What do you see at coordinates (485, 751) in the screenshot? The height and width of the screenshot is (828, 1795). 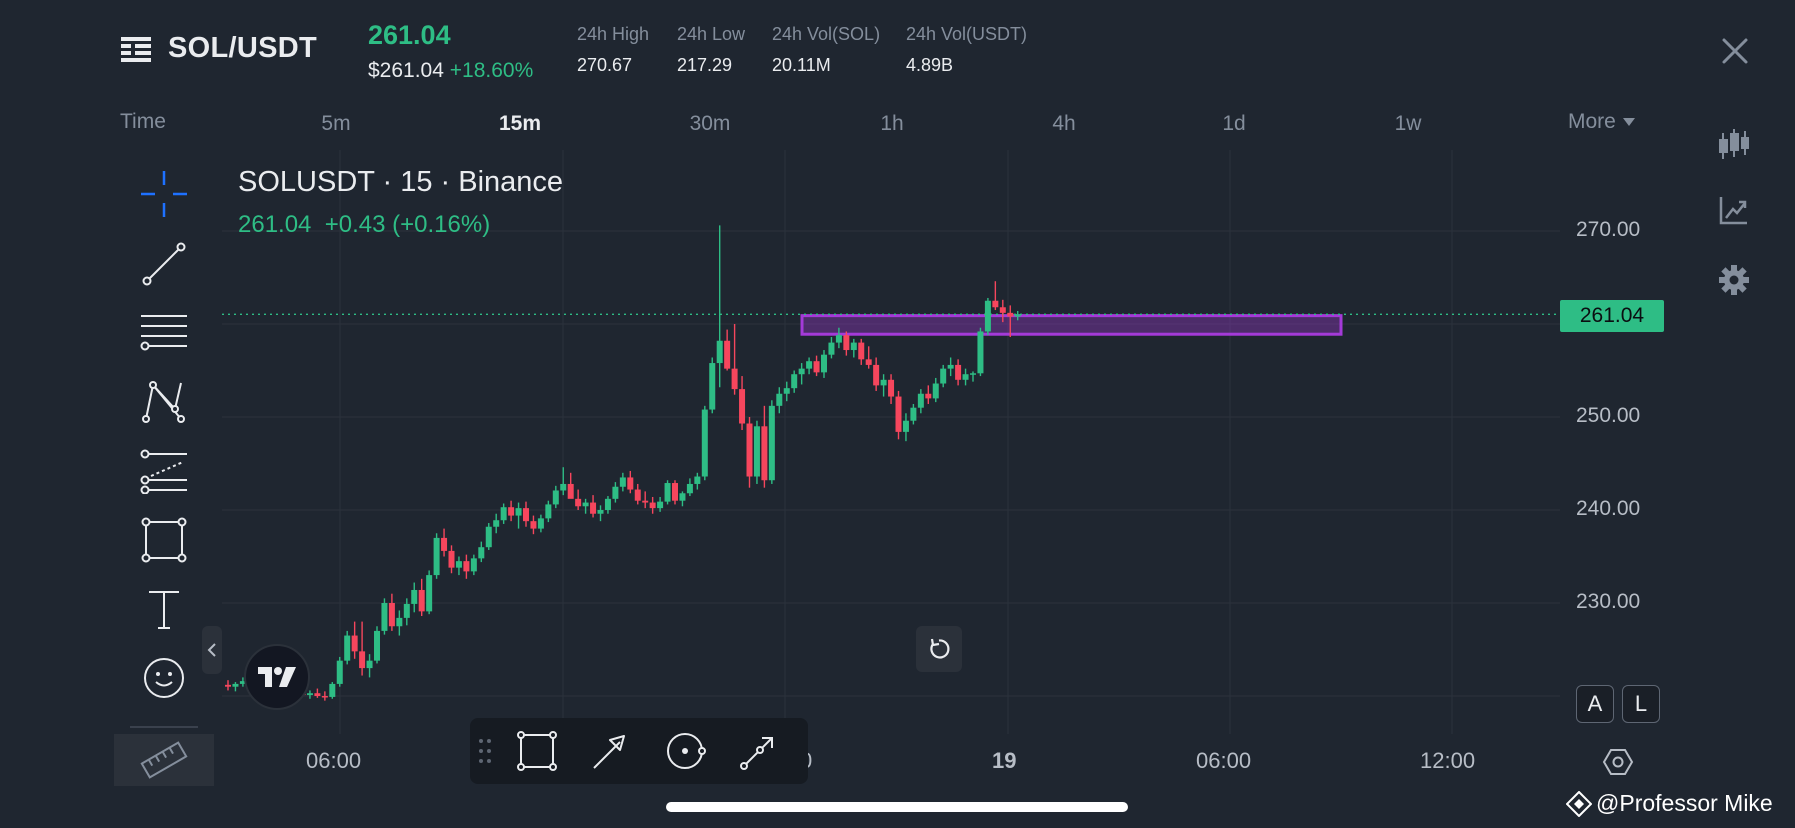 I see `drag-handle-icon` at bounding box center [485, 751].